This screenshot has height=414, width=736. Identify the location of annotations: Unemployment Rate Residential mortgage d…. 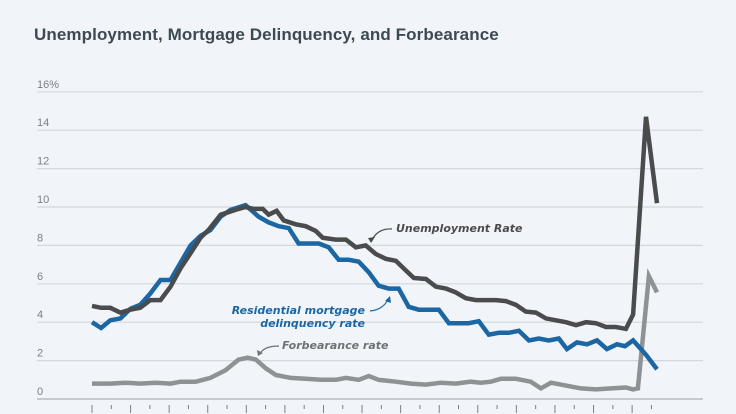
(377, 289).